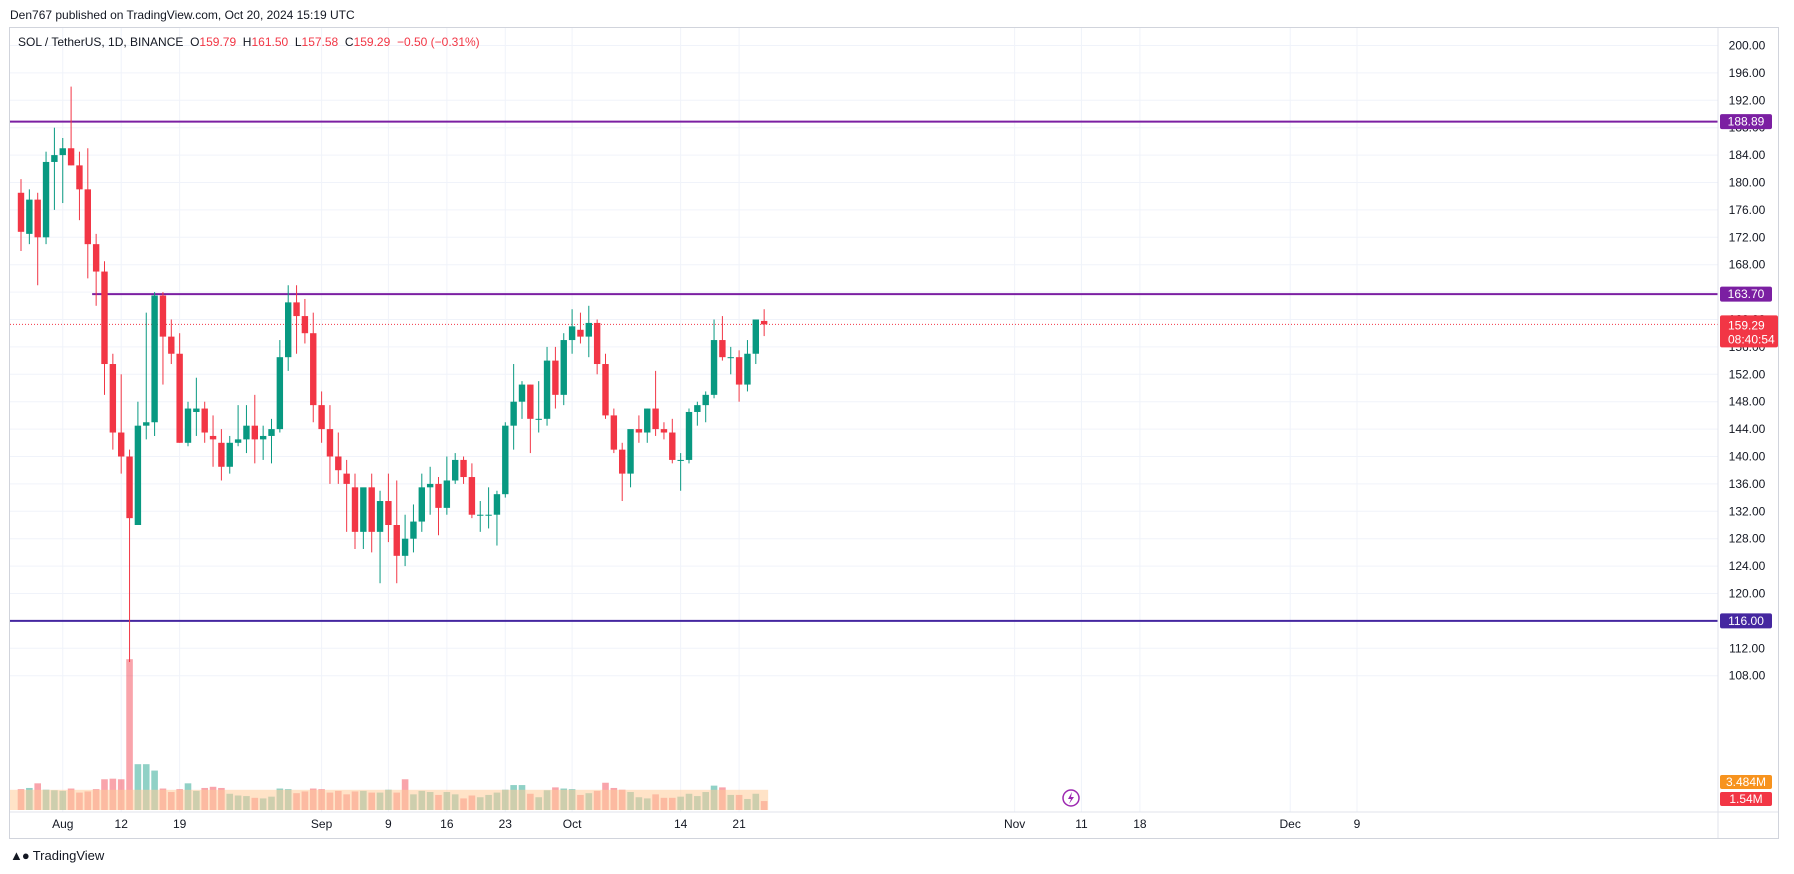 The image size is (1794, 874). Describe the element at coordinates (1747, 429) in the screenshot. I see `y-tick-label: 144.00` at that location.